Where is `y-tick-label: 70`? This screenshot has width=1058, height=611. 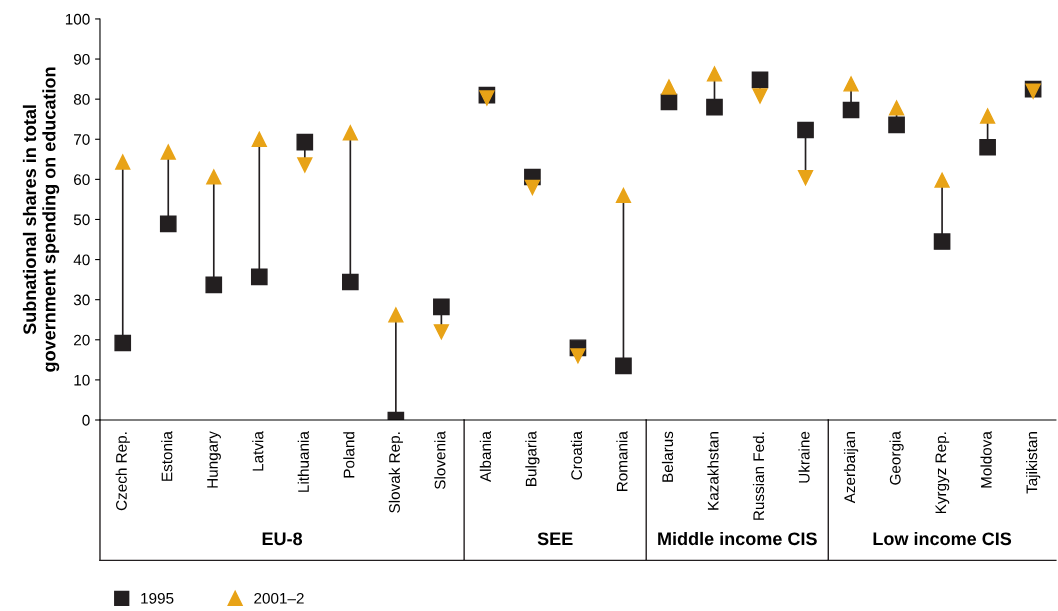
y-tick-label: 70 is located at coordinates (82, 139).